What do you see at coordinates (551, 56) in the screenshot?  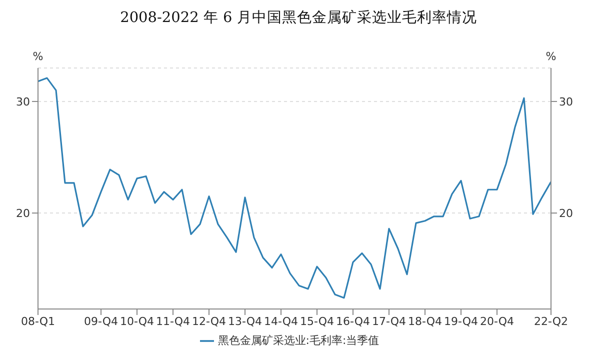 I see `y2-axis-title: %` at bounding box center [551, 56].